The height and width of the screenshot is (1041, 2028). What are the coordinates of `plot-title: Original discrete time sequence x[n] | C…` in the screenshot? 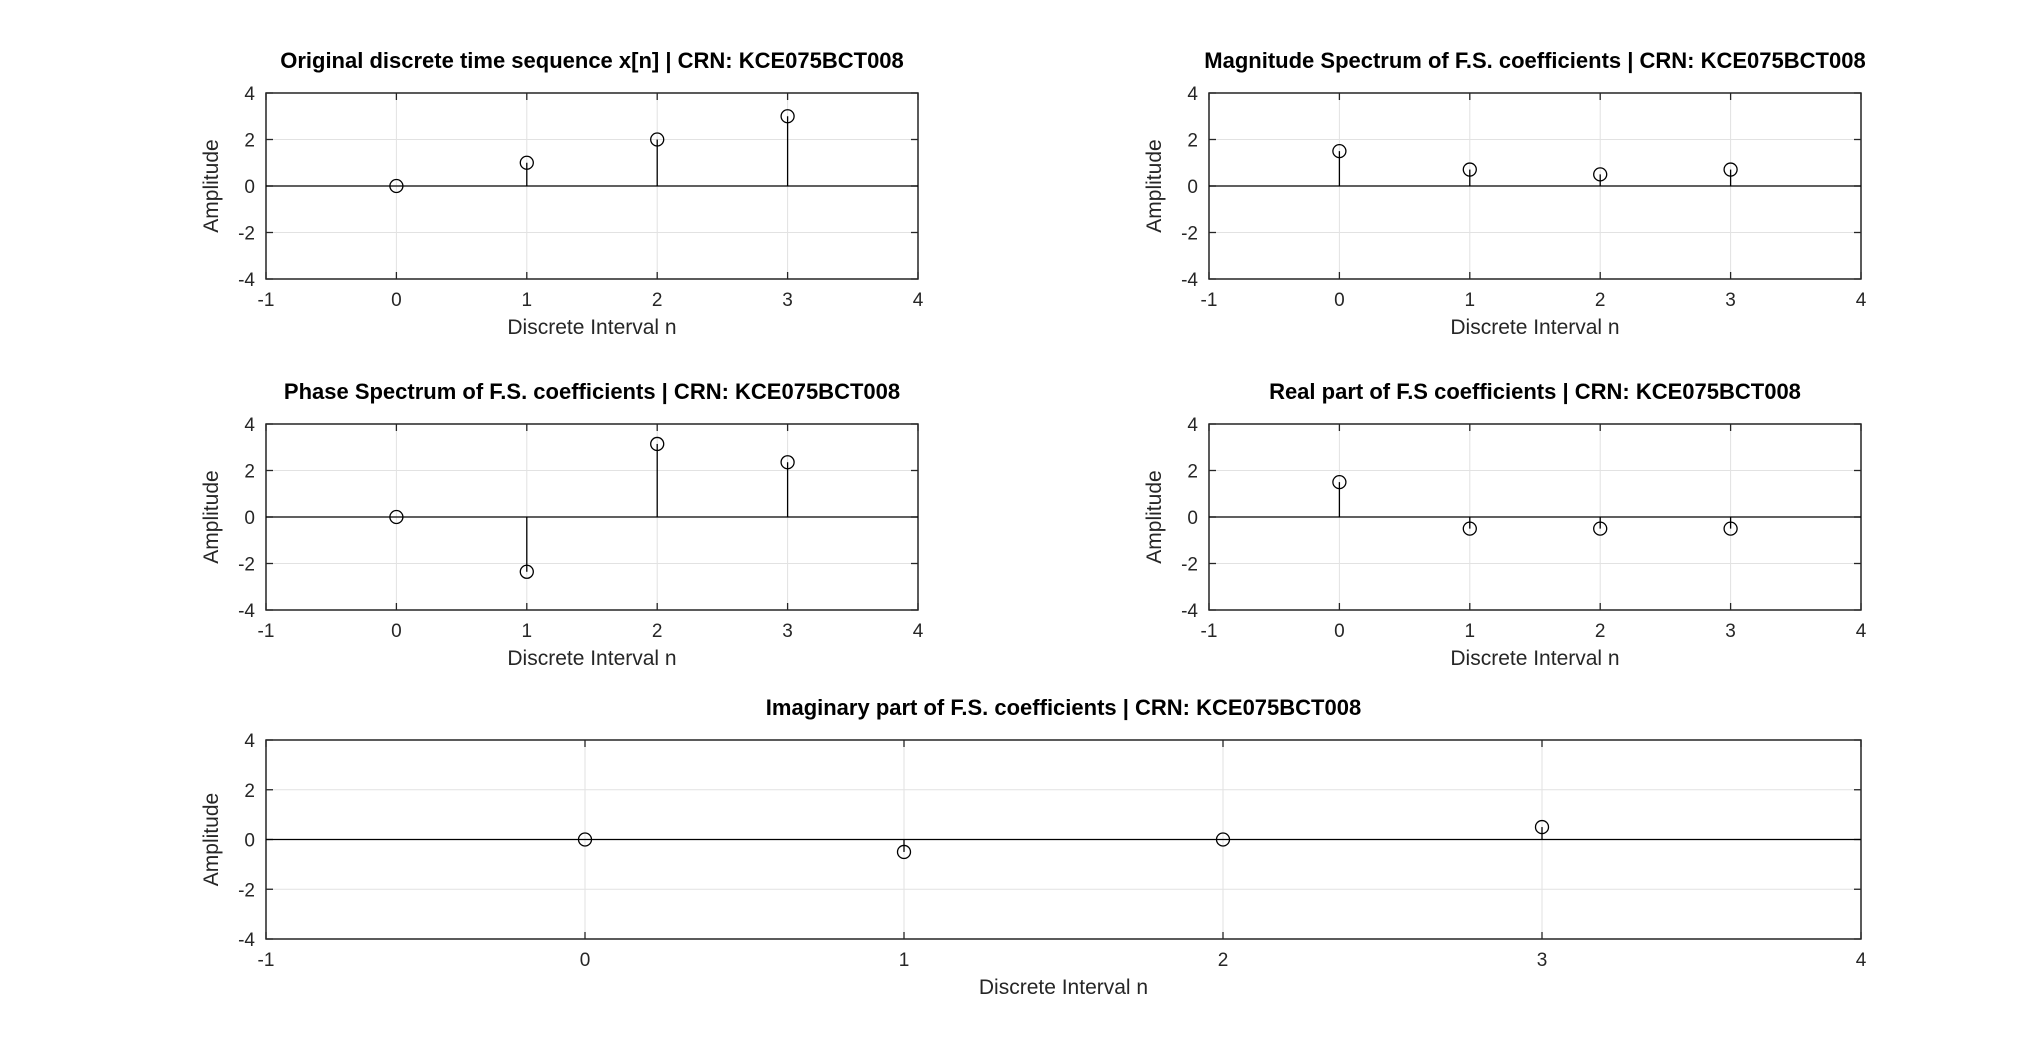 It's located at (592, 60).